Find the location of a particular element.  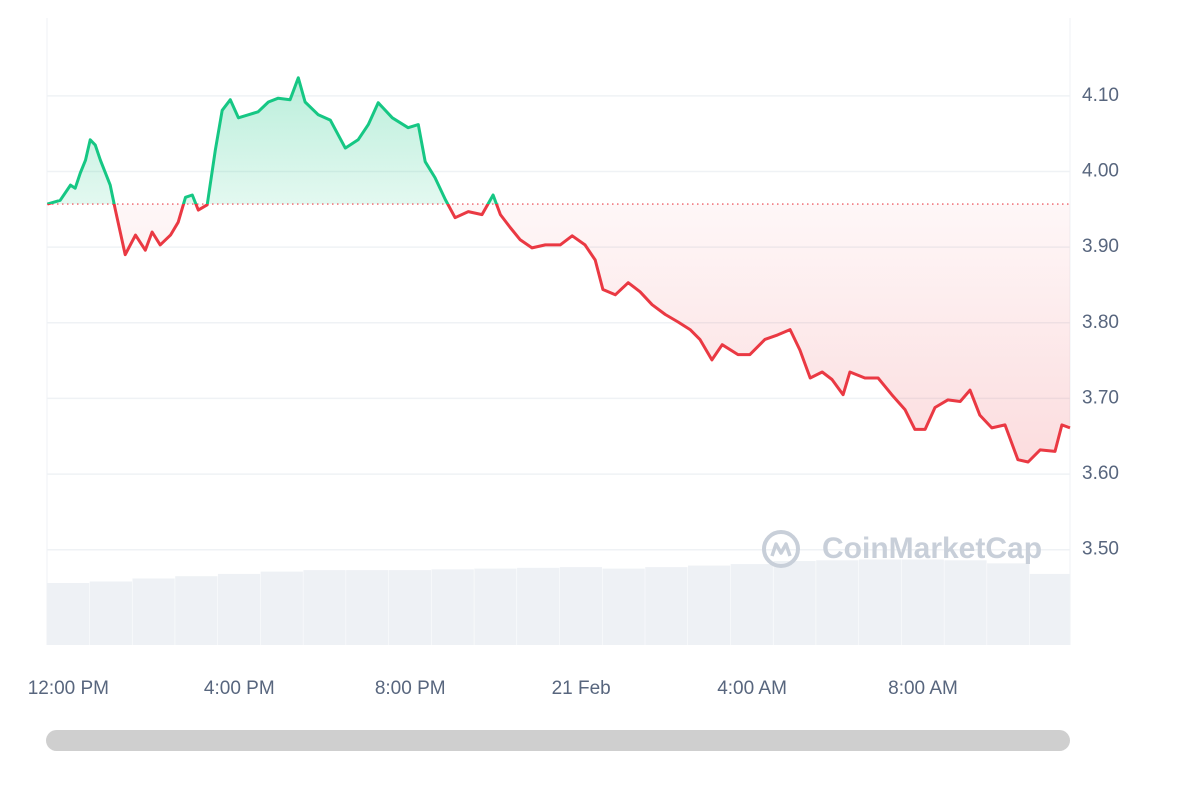

watermark-logo-mark is located at coordinates (781, 549).